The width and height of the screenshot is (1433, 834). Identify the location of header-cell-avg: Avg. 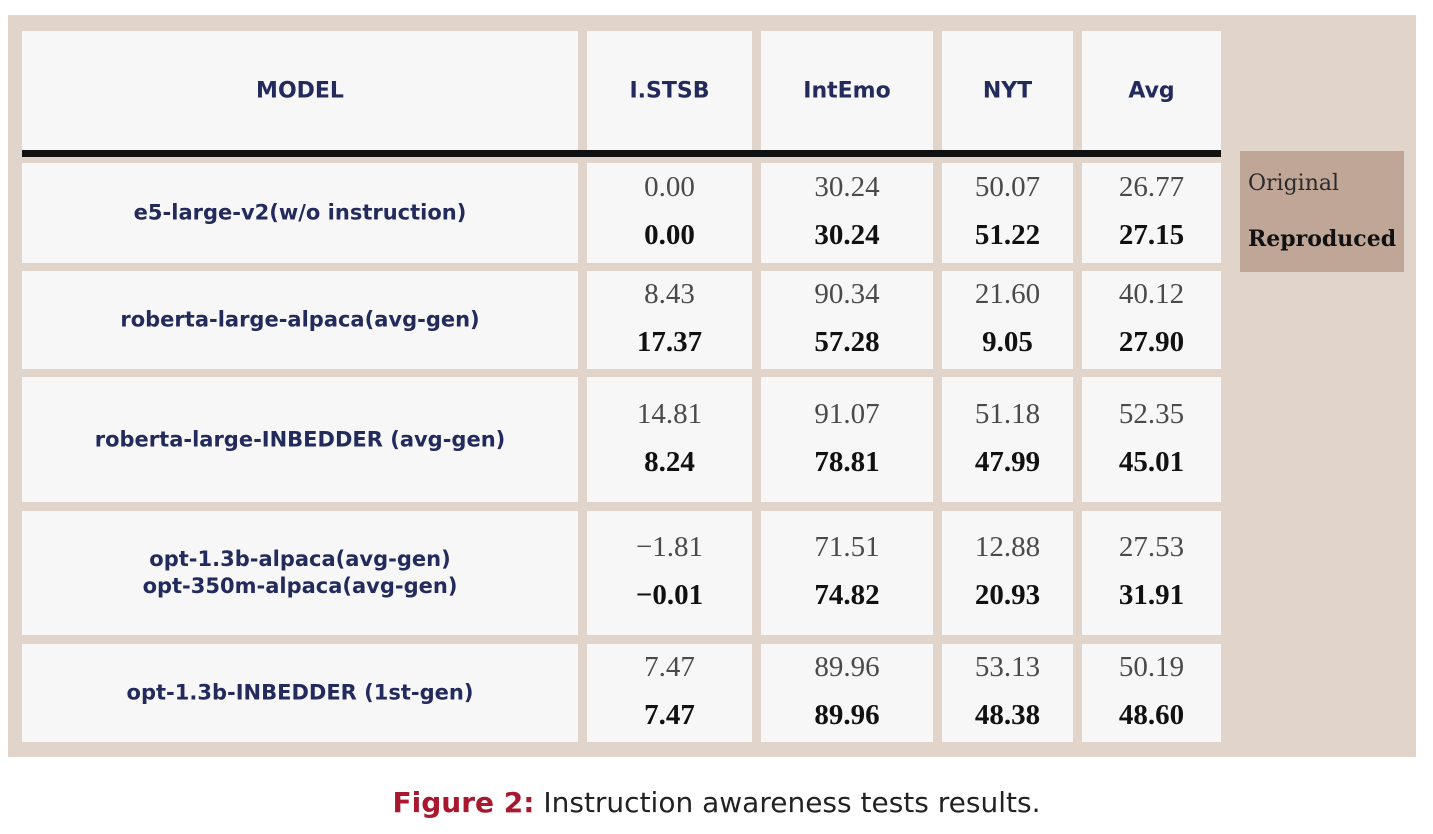
(1151, 90).